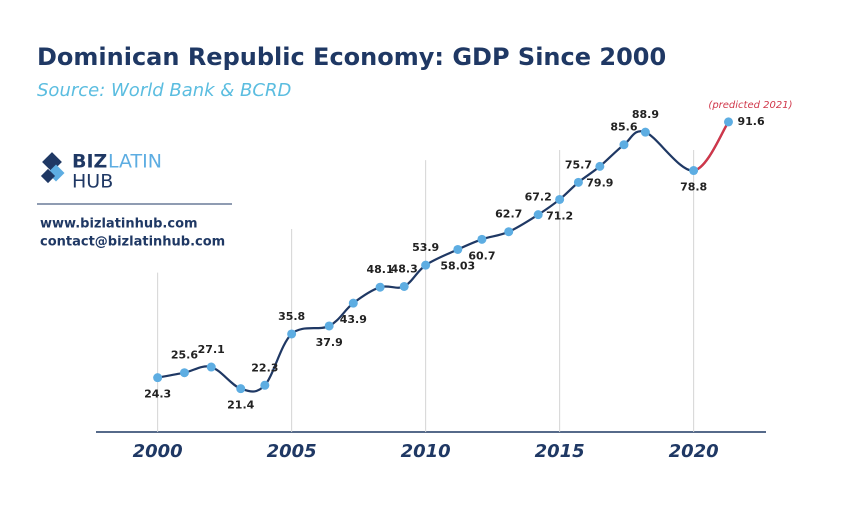 This screenshot has height=510, width=851. Describe the element at coordinates (292, 451) in the screenshot. I see `x-tick-label: 2005` at that location.